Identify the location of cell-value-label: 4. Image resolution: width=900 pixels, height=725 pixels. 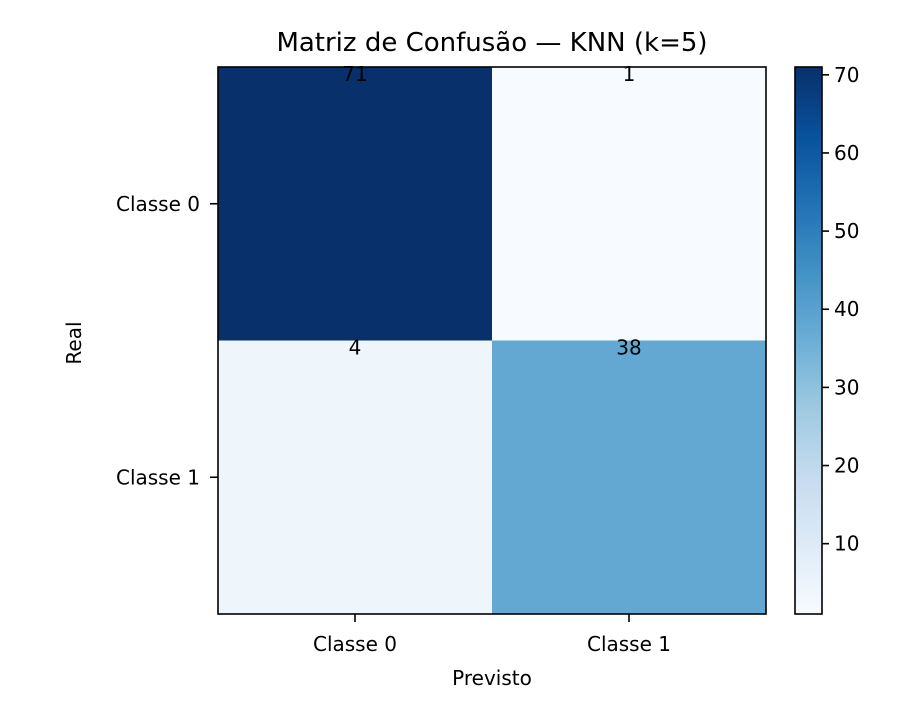
(355, 347).